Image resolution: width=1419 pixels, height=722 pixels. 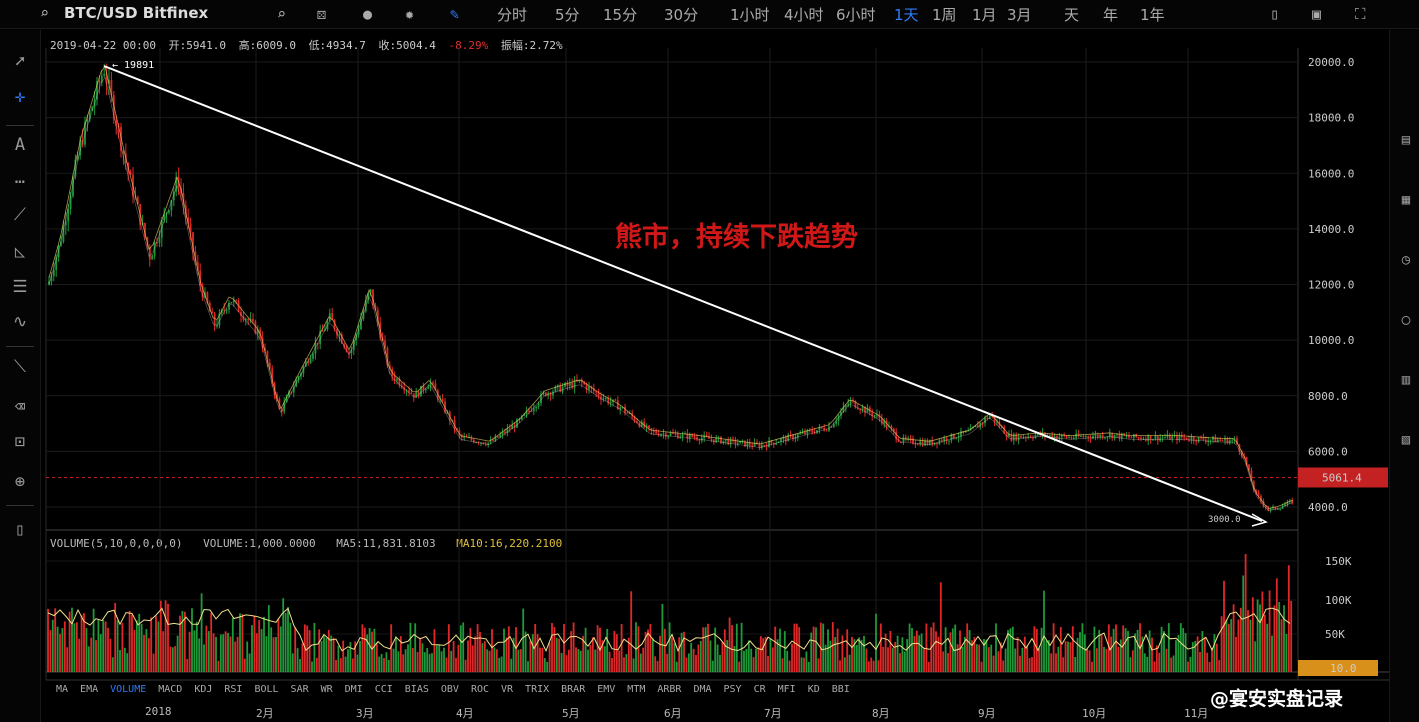 What do you see at coordinates (537, 689) in the screenshot?
I see `indicator-tab: TRIX` at bounding box center [537, 689].